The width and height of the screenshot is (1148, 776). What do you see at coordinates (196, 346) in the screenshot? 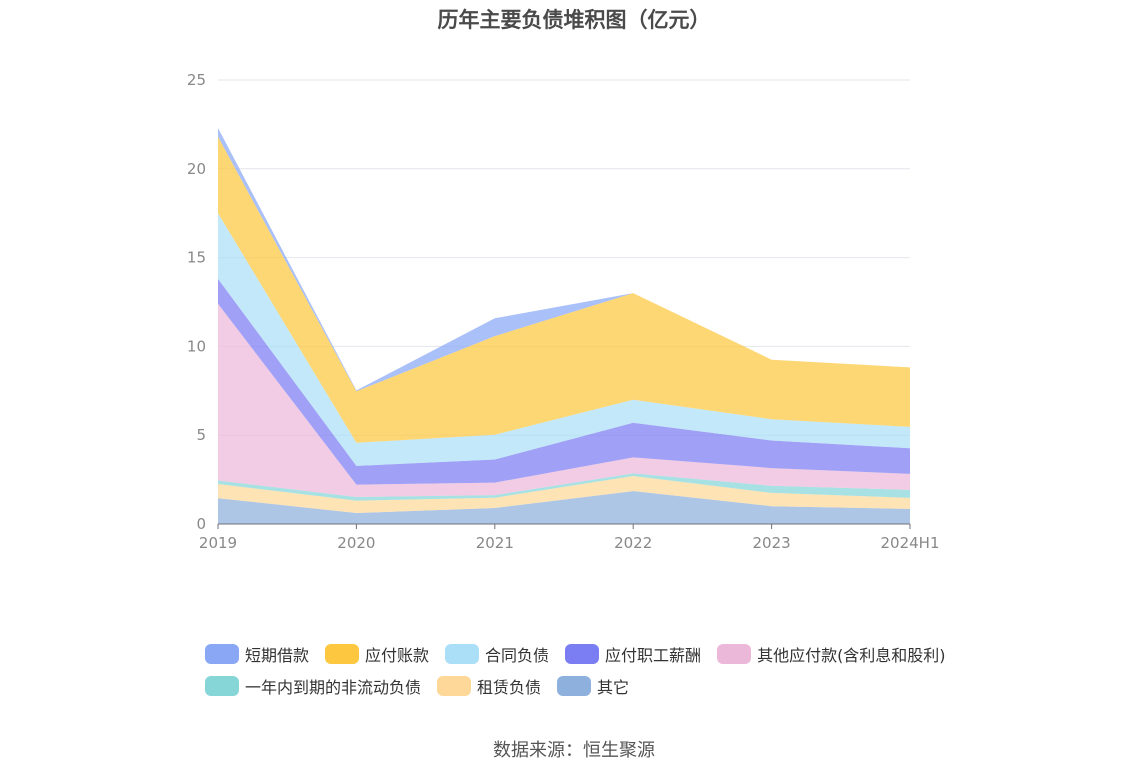
I see `y-tick-label: 10` at bounding box center [196, 346].